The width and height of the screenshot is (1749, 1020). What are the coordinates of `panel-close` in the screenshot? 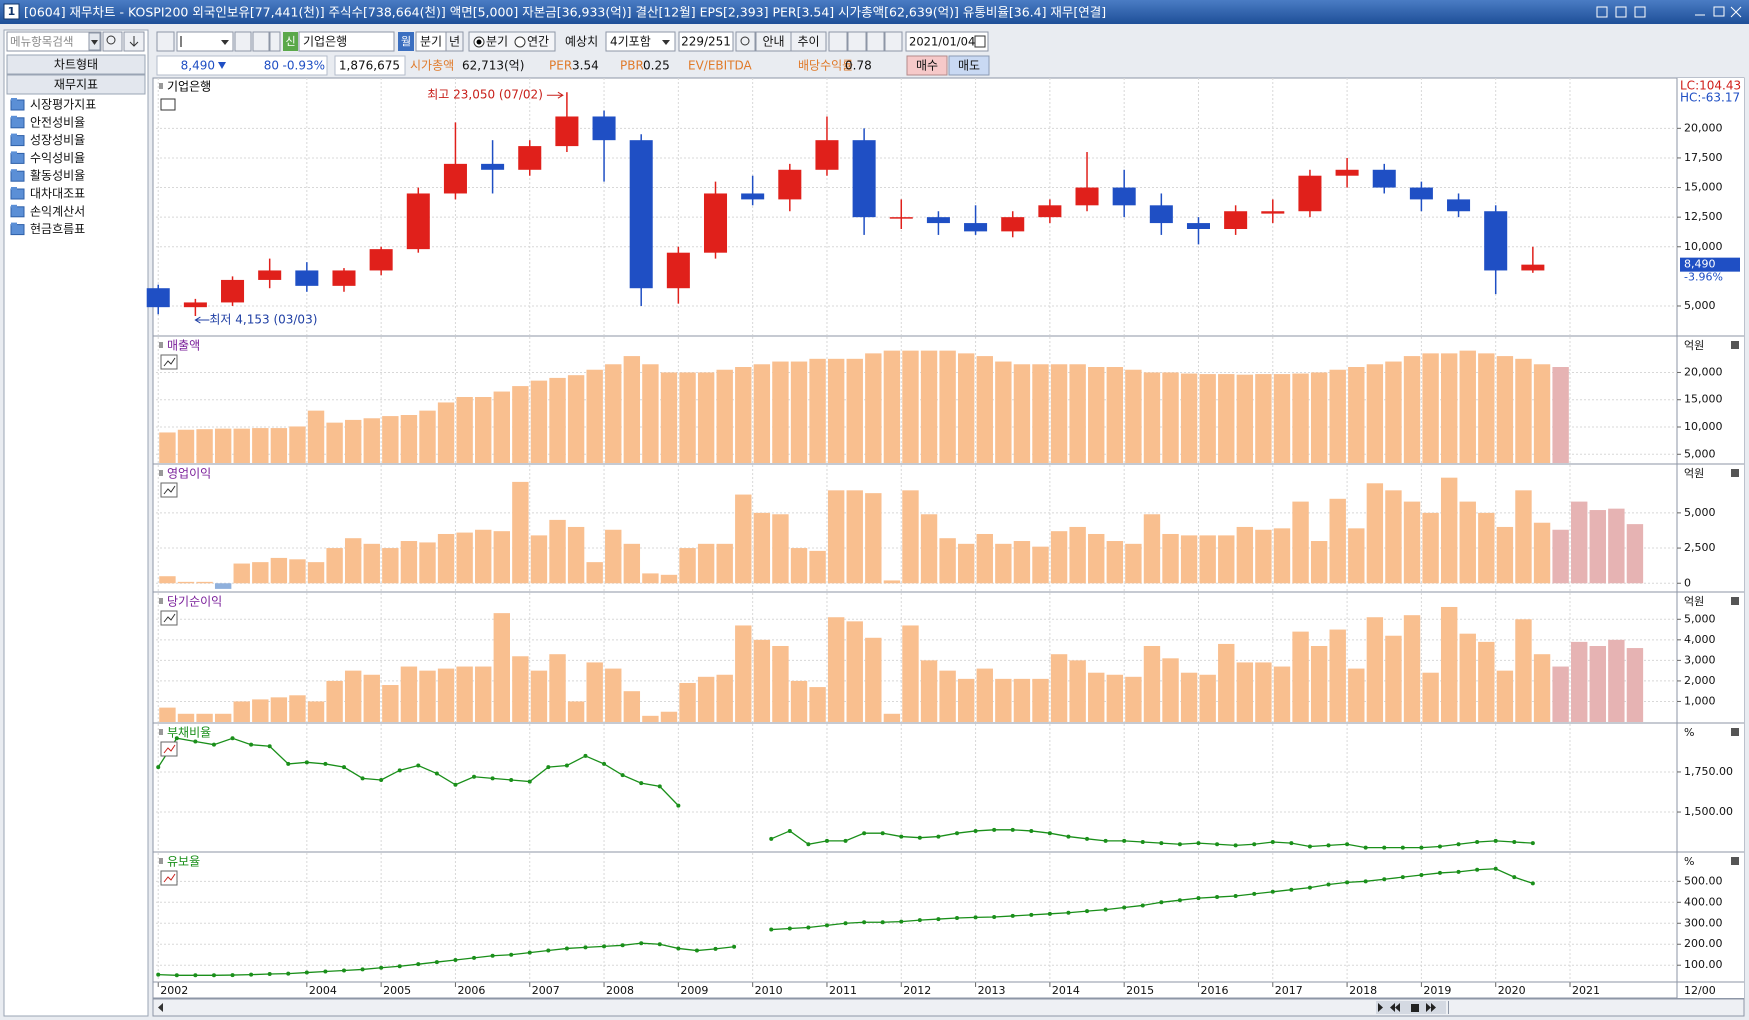 It's located at (1735, 345).